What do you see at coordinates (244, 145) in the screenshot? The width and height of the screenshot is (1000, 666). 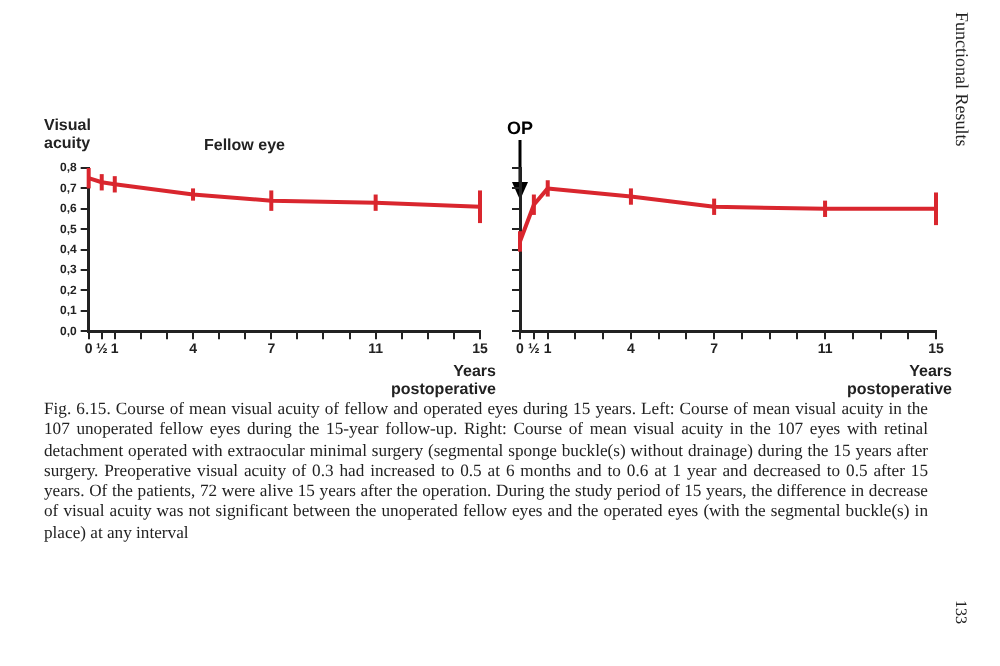 I see `chart-title: Fellow eye` at bounding box center [244, 145].